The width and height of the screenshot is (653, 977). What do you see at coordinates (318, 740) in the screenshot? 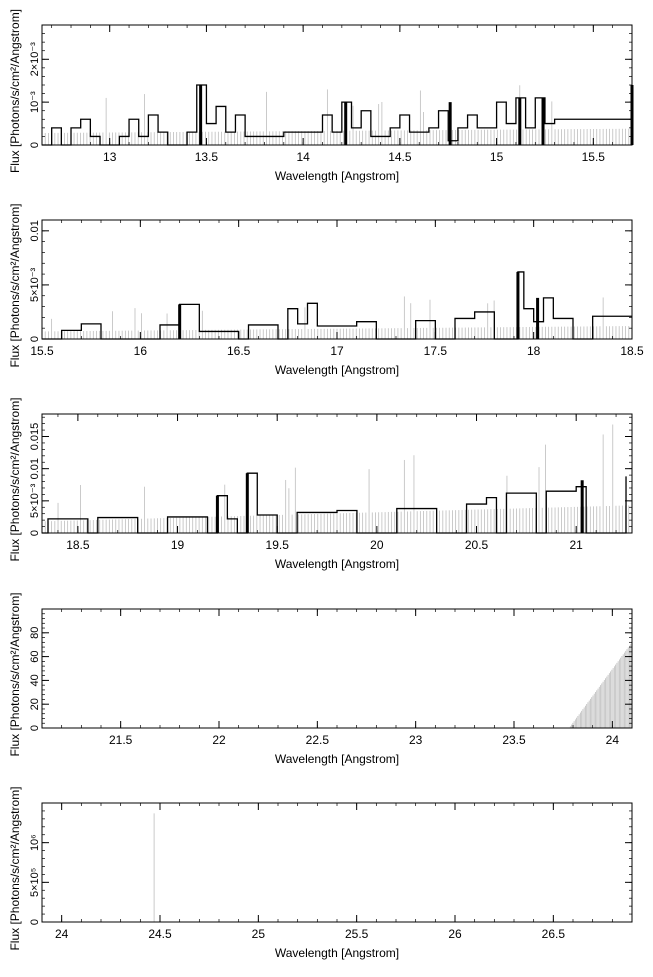
I see `x-tick-label: 22.5` at bounding box center [318, 740].